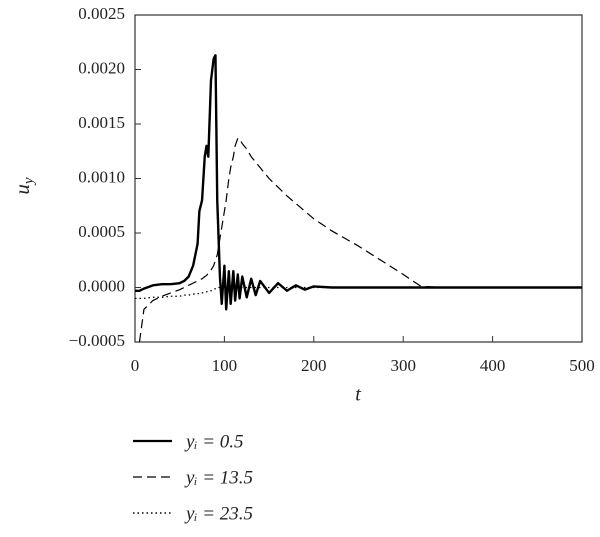 Image resolution: width=600 pixels, height=537 pixels. Describe the element at coordinates (29, 181) in the screenshot. I see `y-axis-label-sub: y` at that location.